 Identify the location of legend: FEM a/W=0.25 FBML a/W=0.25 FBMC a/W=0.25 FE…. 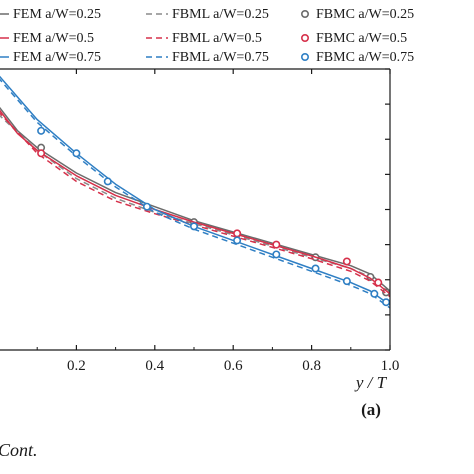
(207, 36).